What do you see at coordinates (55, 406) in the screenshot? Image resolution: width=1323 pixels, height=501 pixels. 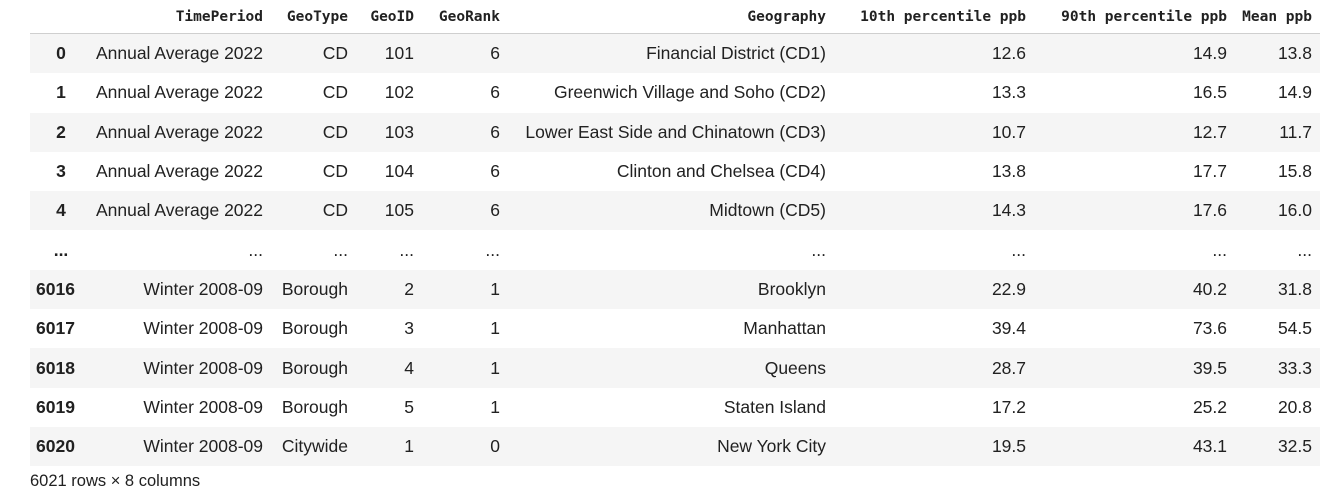 I see `row-index: 6019` at bounding box center [55, 406].